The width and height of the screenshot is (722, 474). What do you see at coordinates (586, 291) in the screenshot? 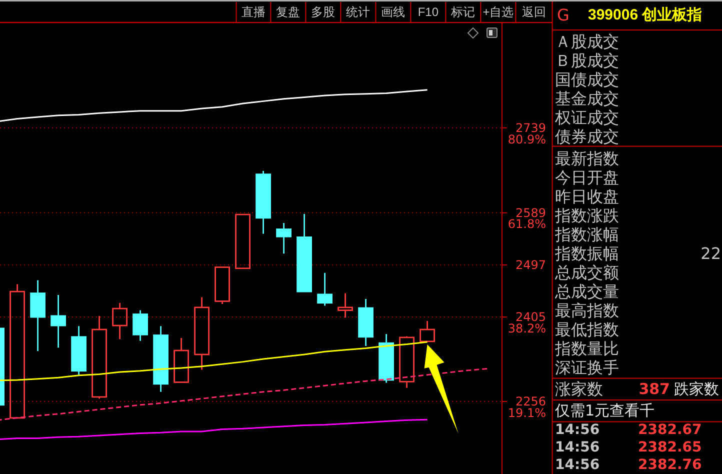
I see `text: 总成交量` at bounding box center [586, 291].